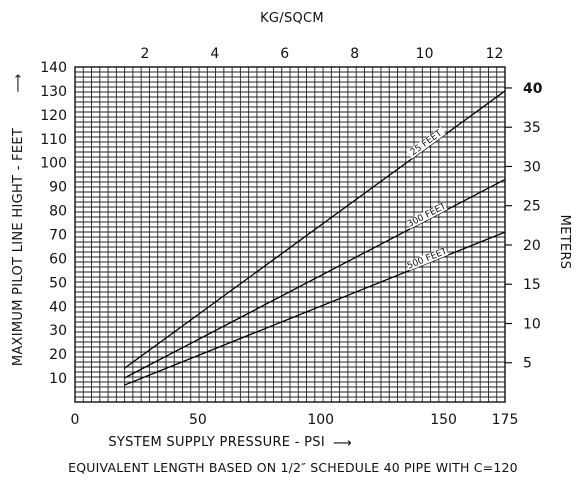 The image size is (587, 488). Describe the element at coordinates (342, 443) in the screenshot. I see `bottom-axis-arrow: ⟶` at that location.